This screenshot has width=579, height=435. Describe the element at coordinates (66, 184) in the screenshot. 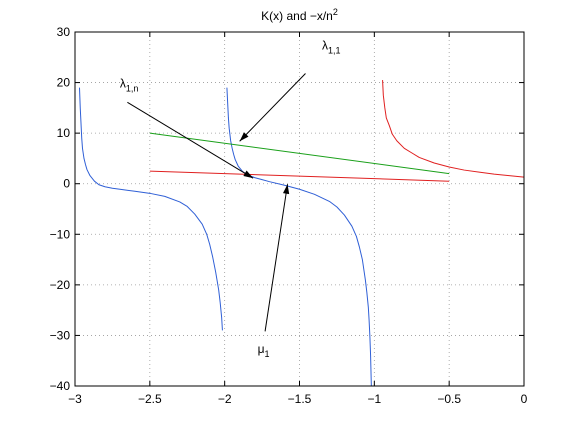

I see `y-tick-label: 0` at that location.